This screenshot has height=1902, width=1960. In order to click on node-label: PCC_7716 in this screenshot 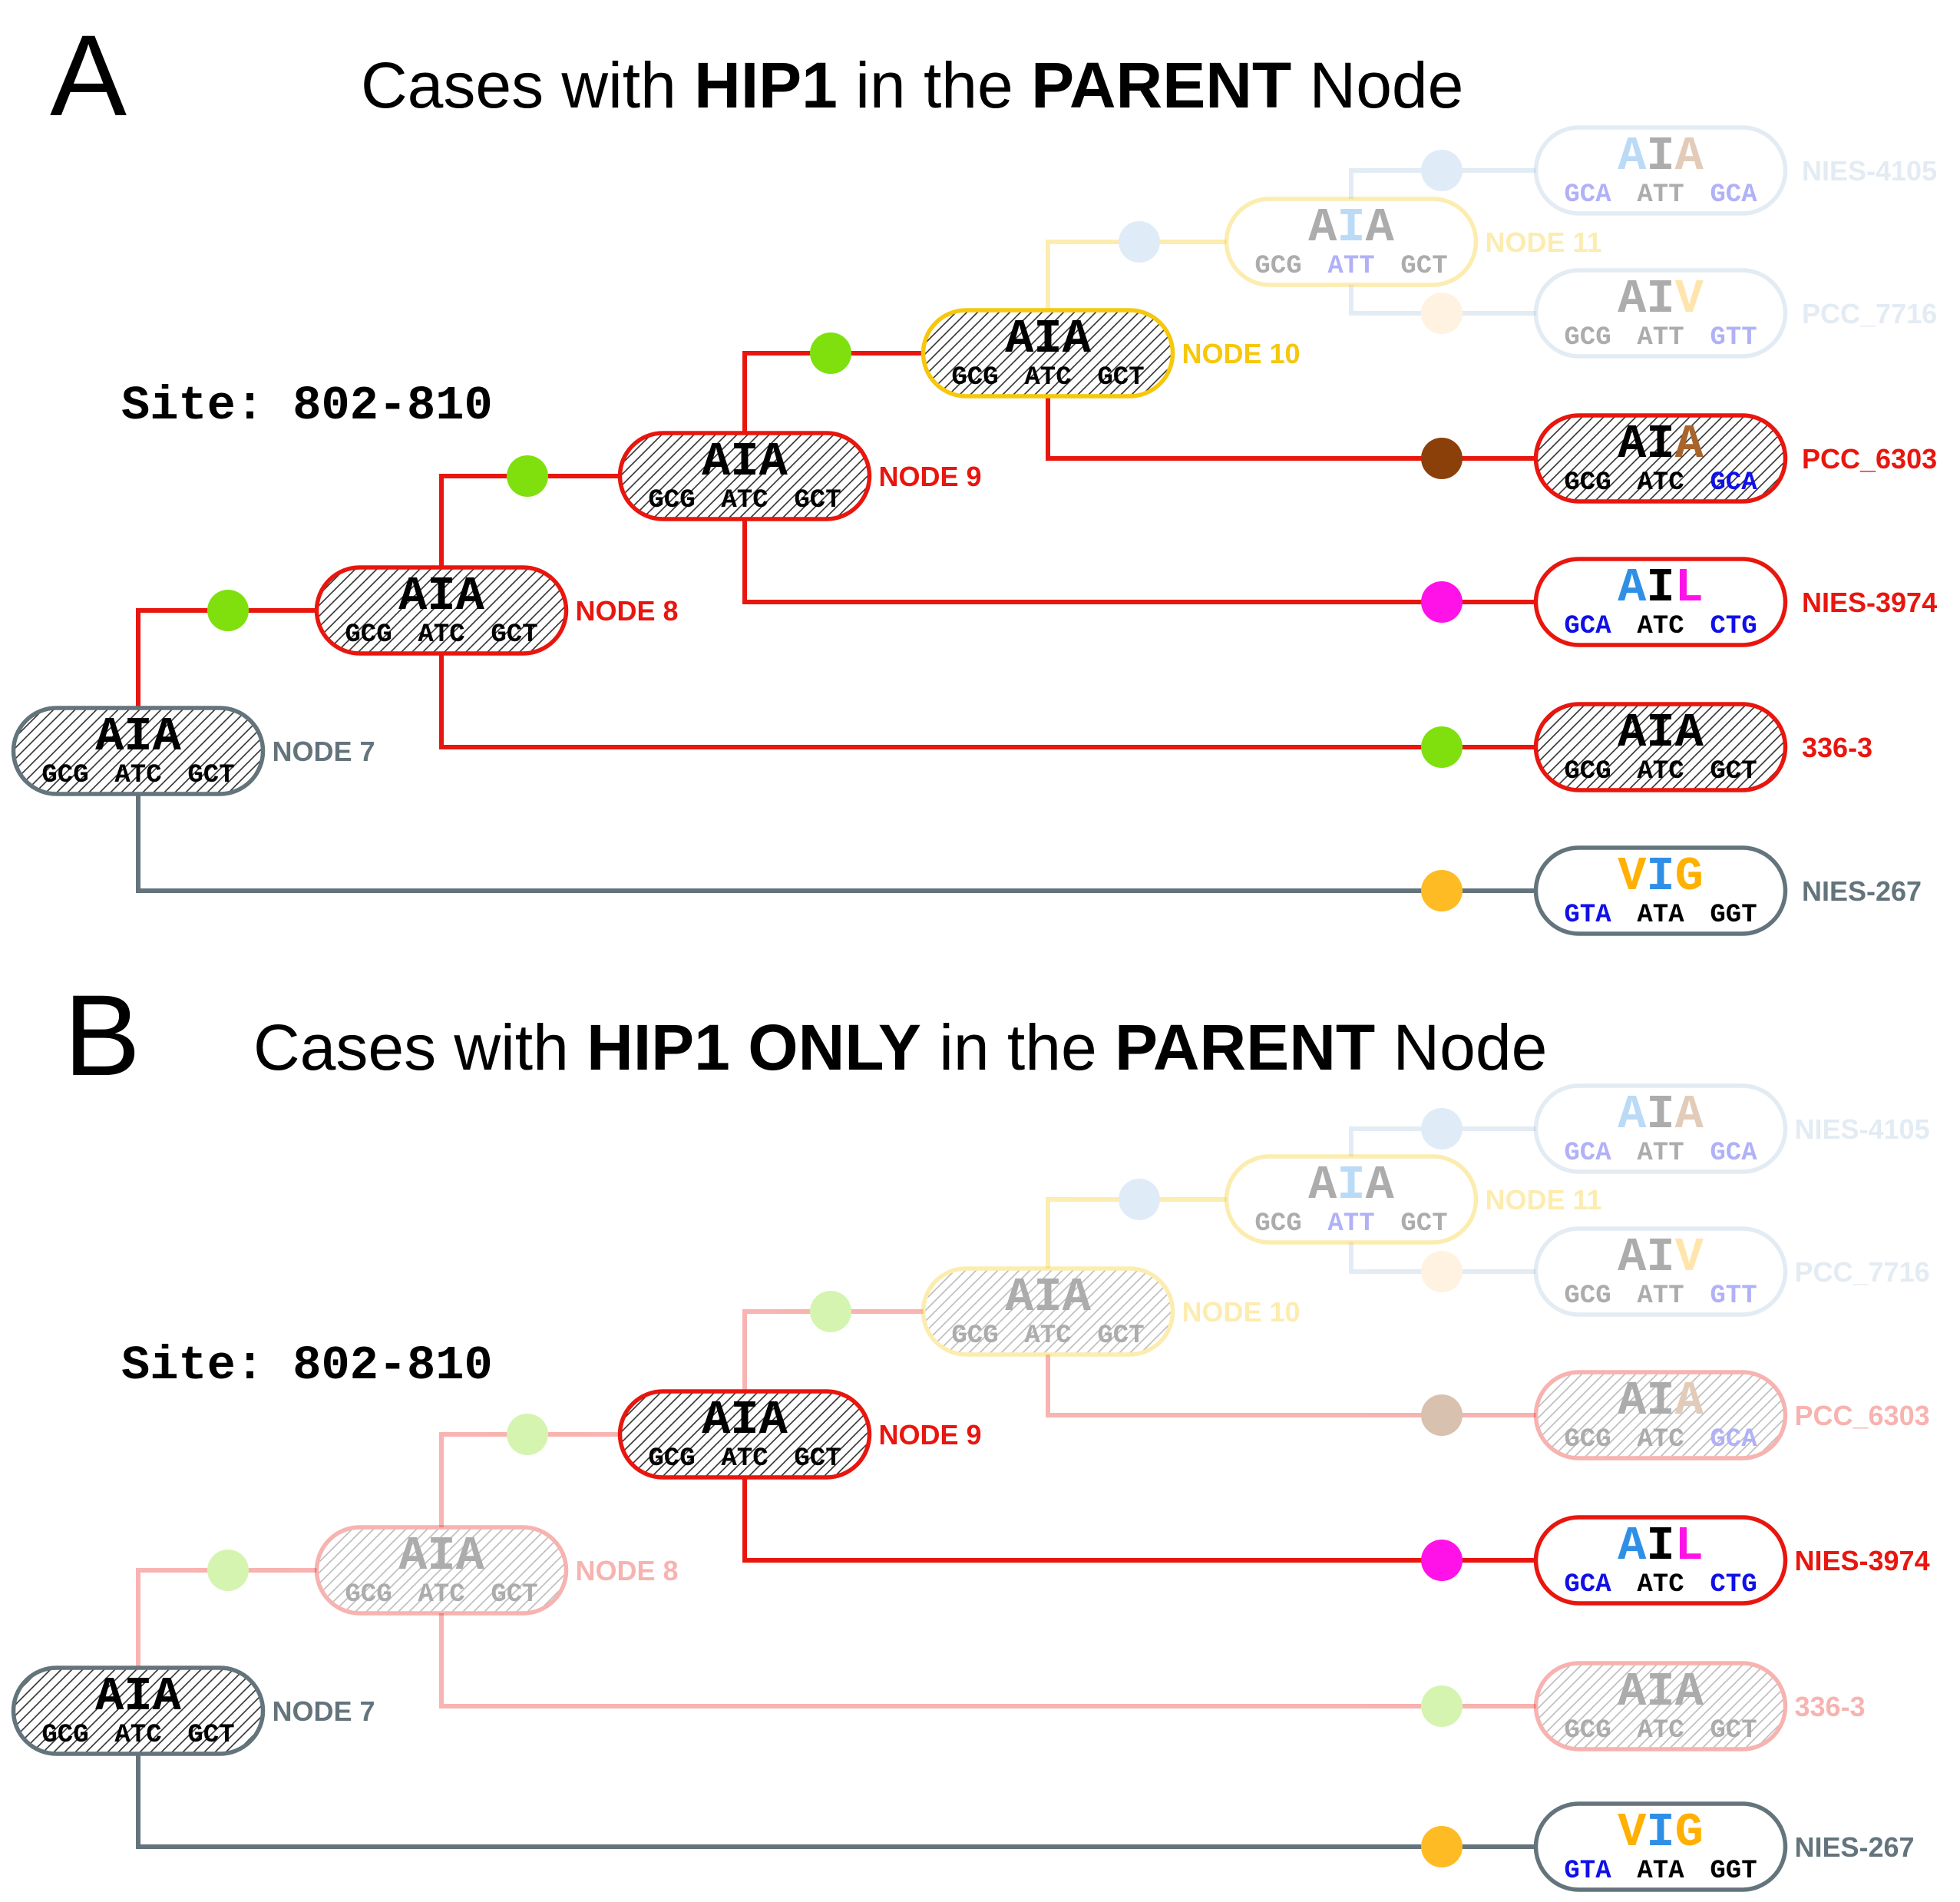, I will do `click(1862, 1272)`.